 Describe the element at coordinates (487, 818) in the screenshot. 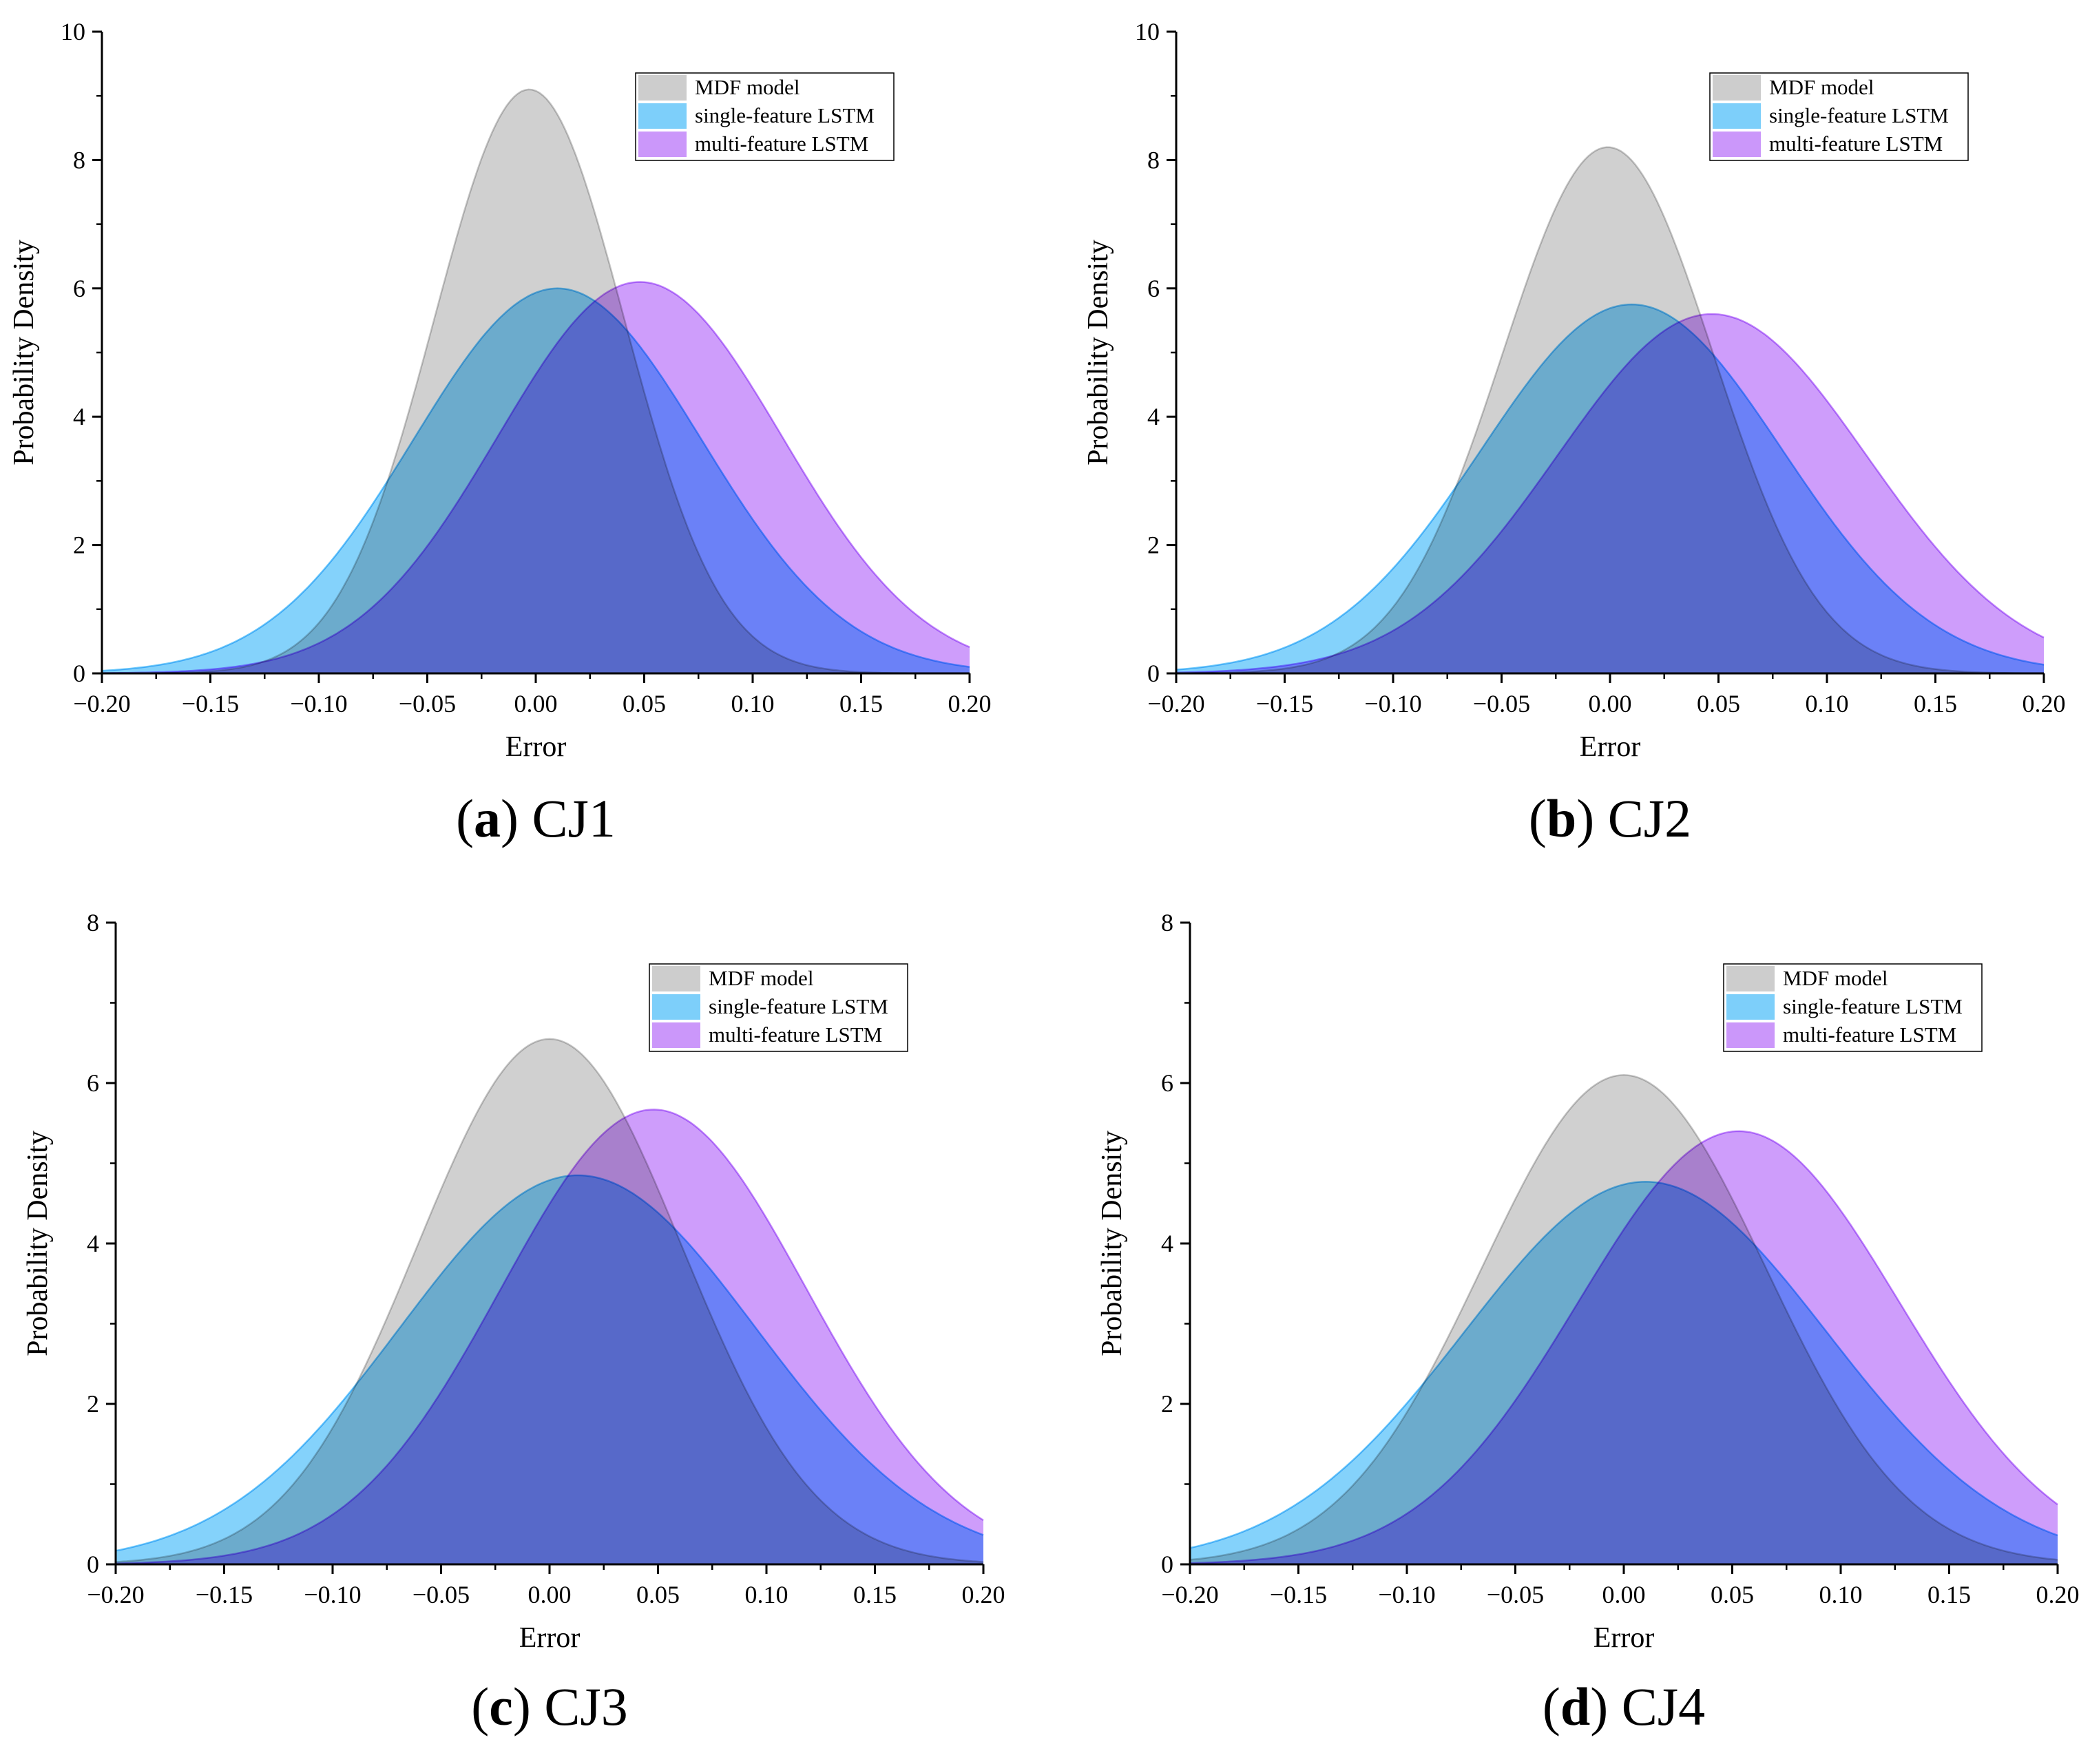

I see `panel-caption-letter: a` at that location.